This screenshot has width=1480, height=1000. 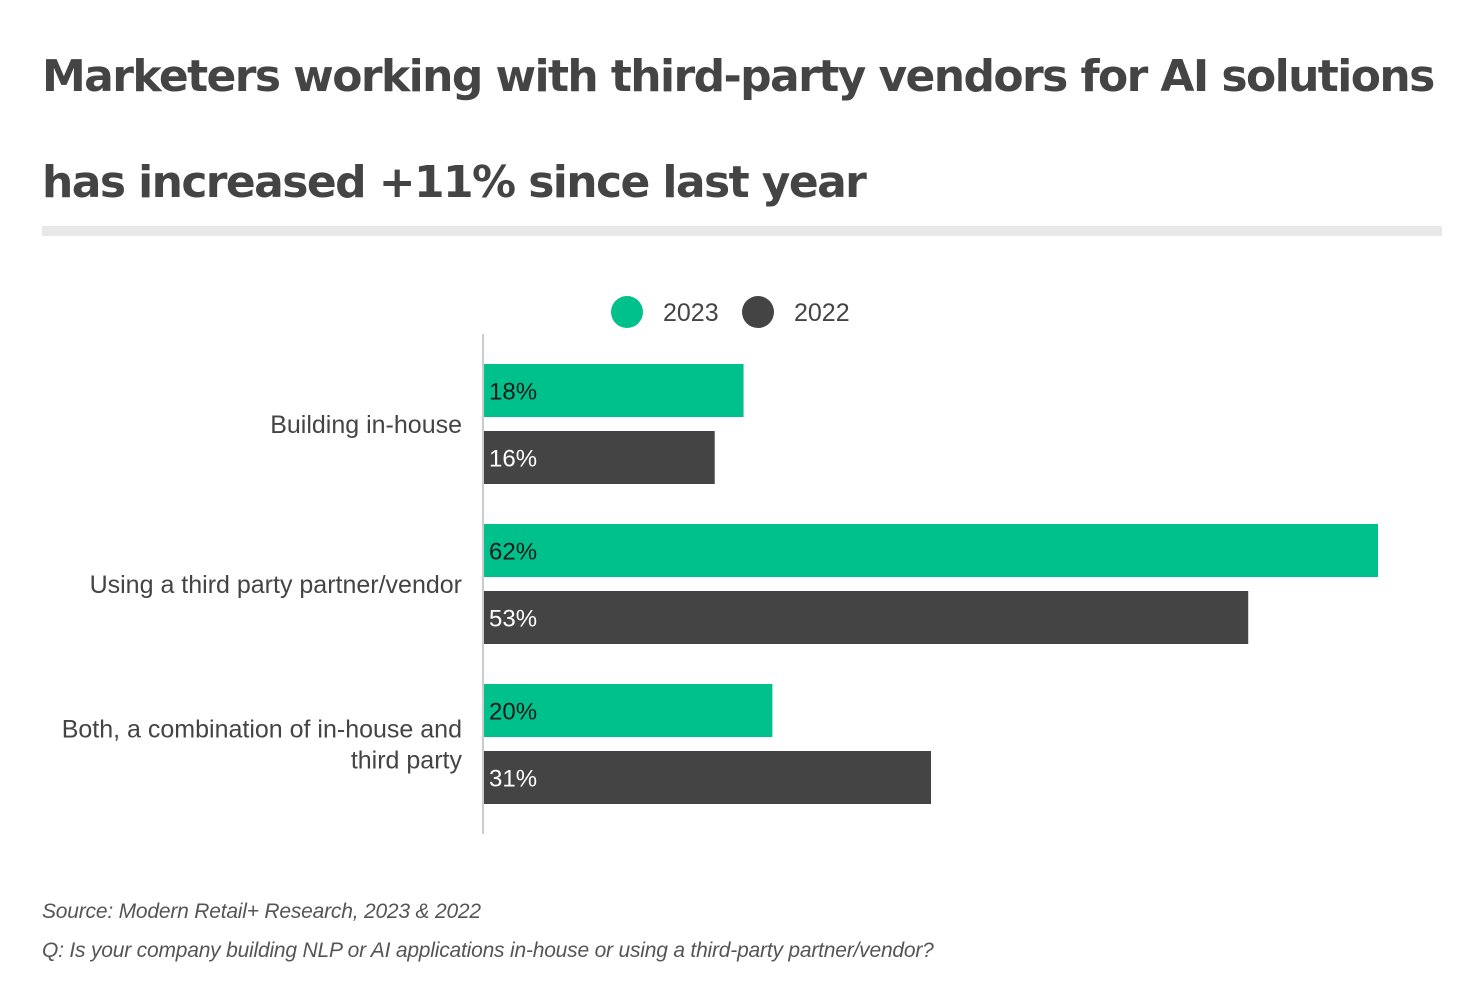 What do you see at coordinates (513, 459) in the screenshot?
I see `data-label-2022-building-in-house: 16%` at bounding box center [513, 459].